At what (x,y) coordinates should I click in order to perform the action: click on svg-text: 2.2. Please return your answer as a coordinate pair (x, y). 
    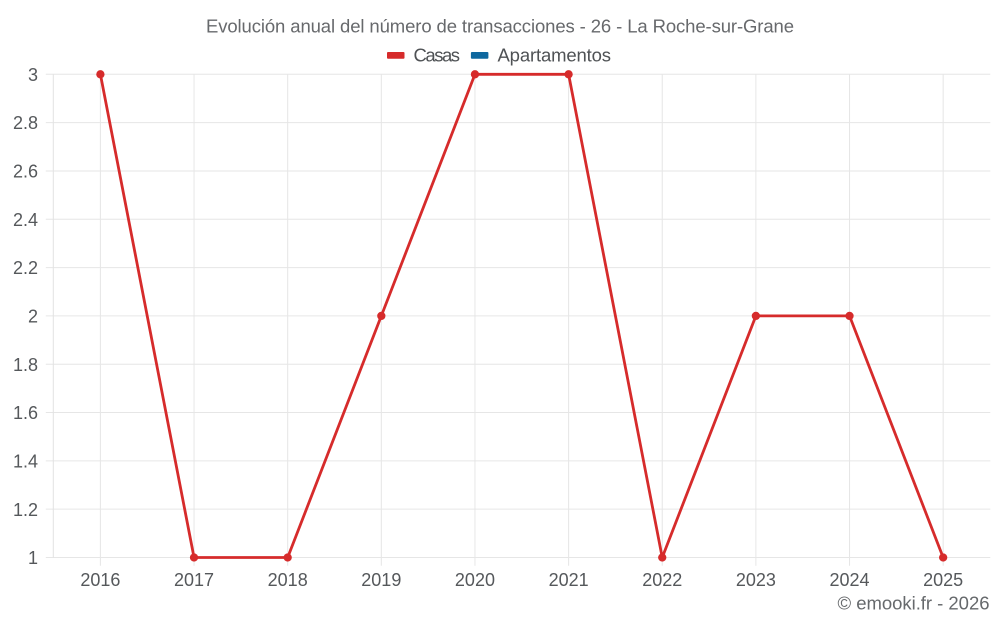
    Looking at the image, I should click on (25, 268).